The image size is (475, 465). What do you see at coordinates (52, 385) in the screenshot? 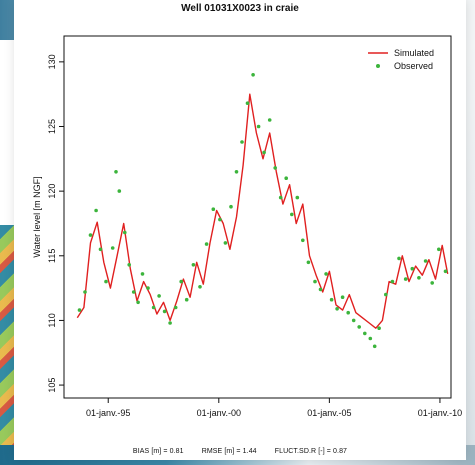
I see `y-tick-label: 105` at bounding box center [52, 385].